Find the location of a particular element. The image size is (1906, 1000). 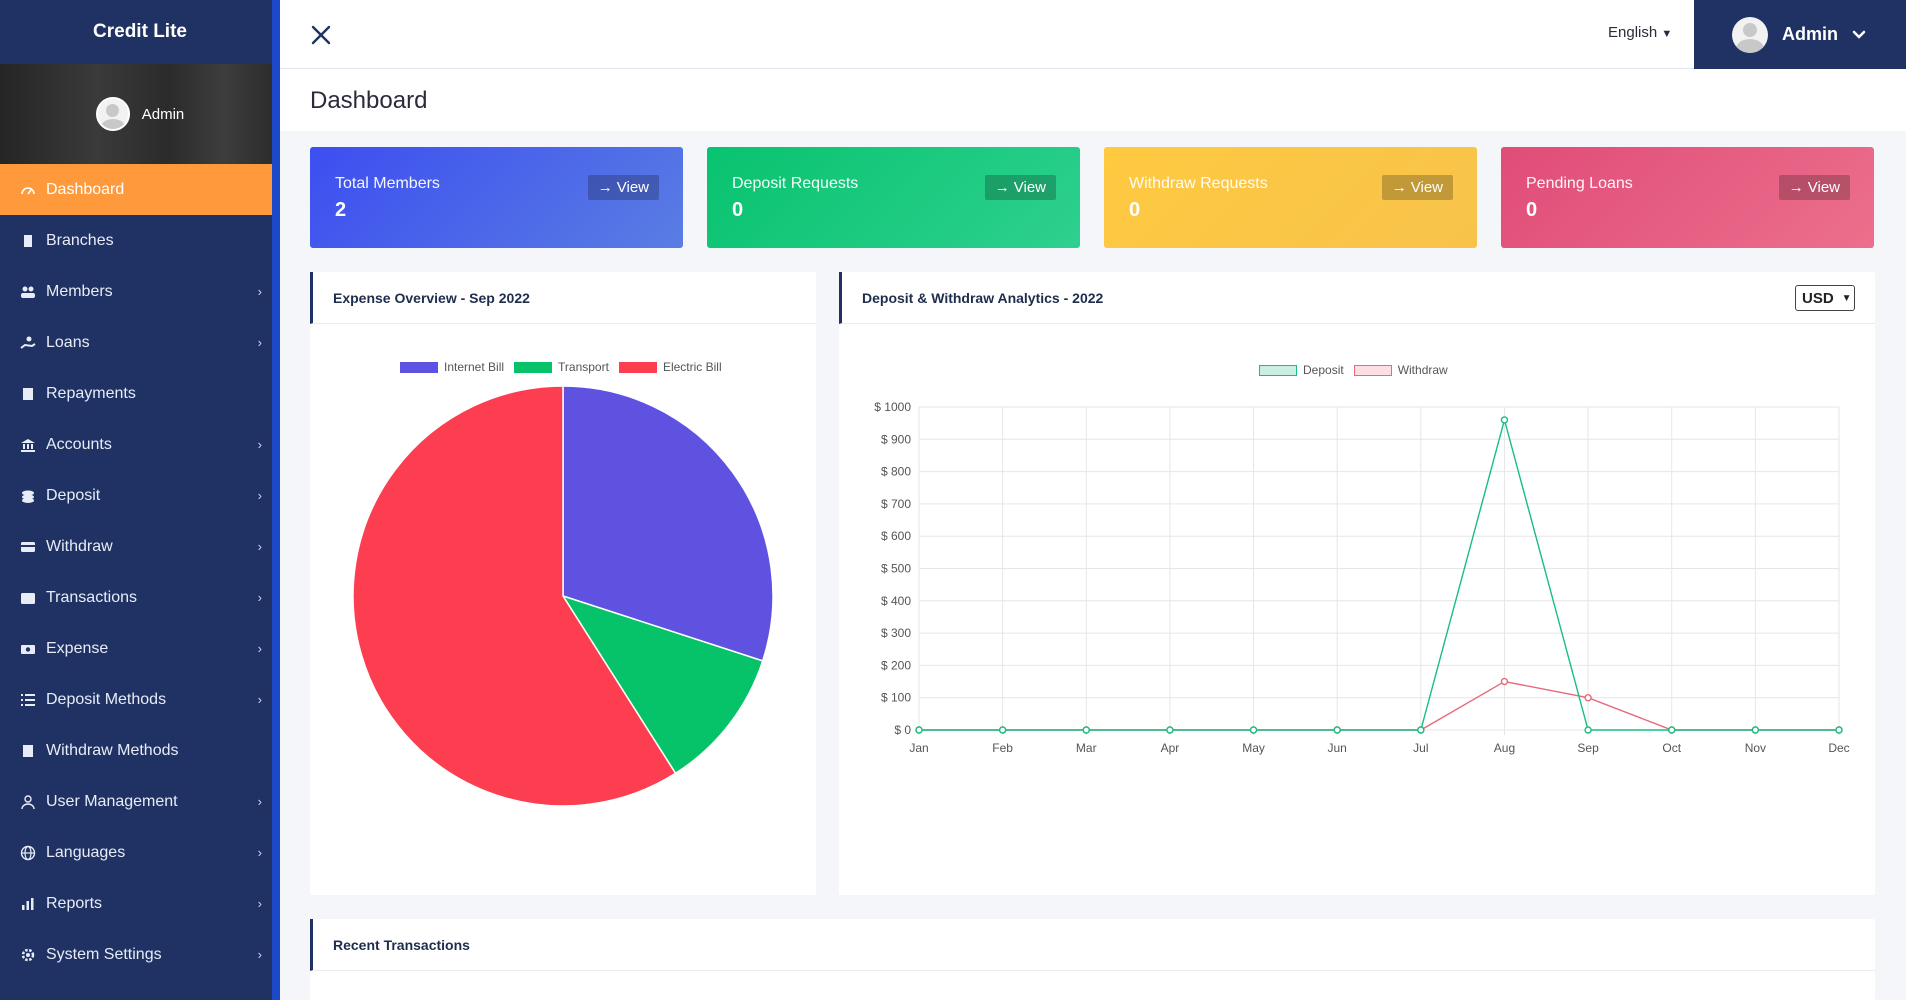

sidebar-item-label: Reports is located at coordinates (74, 903).